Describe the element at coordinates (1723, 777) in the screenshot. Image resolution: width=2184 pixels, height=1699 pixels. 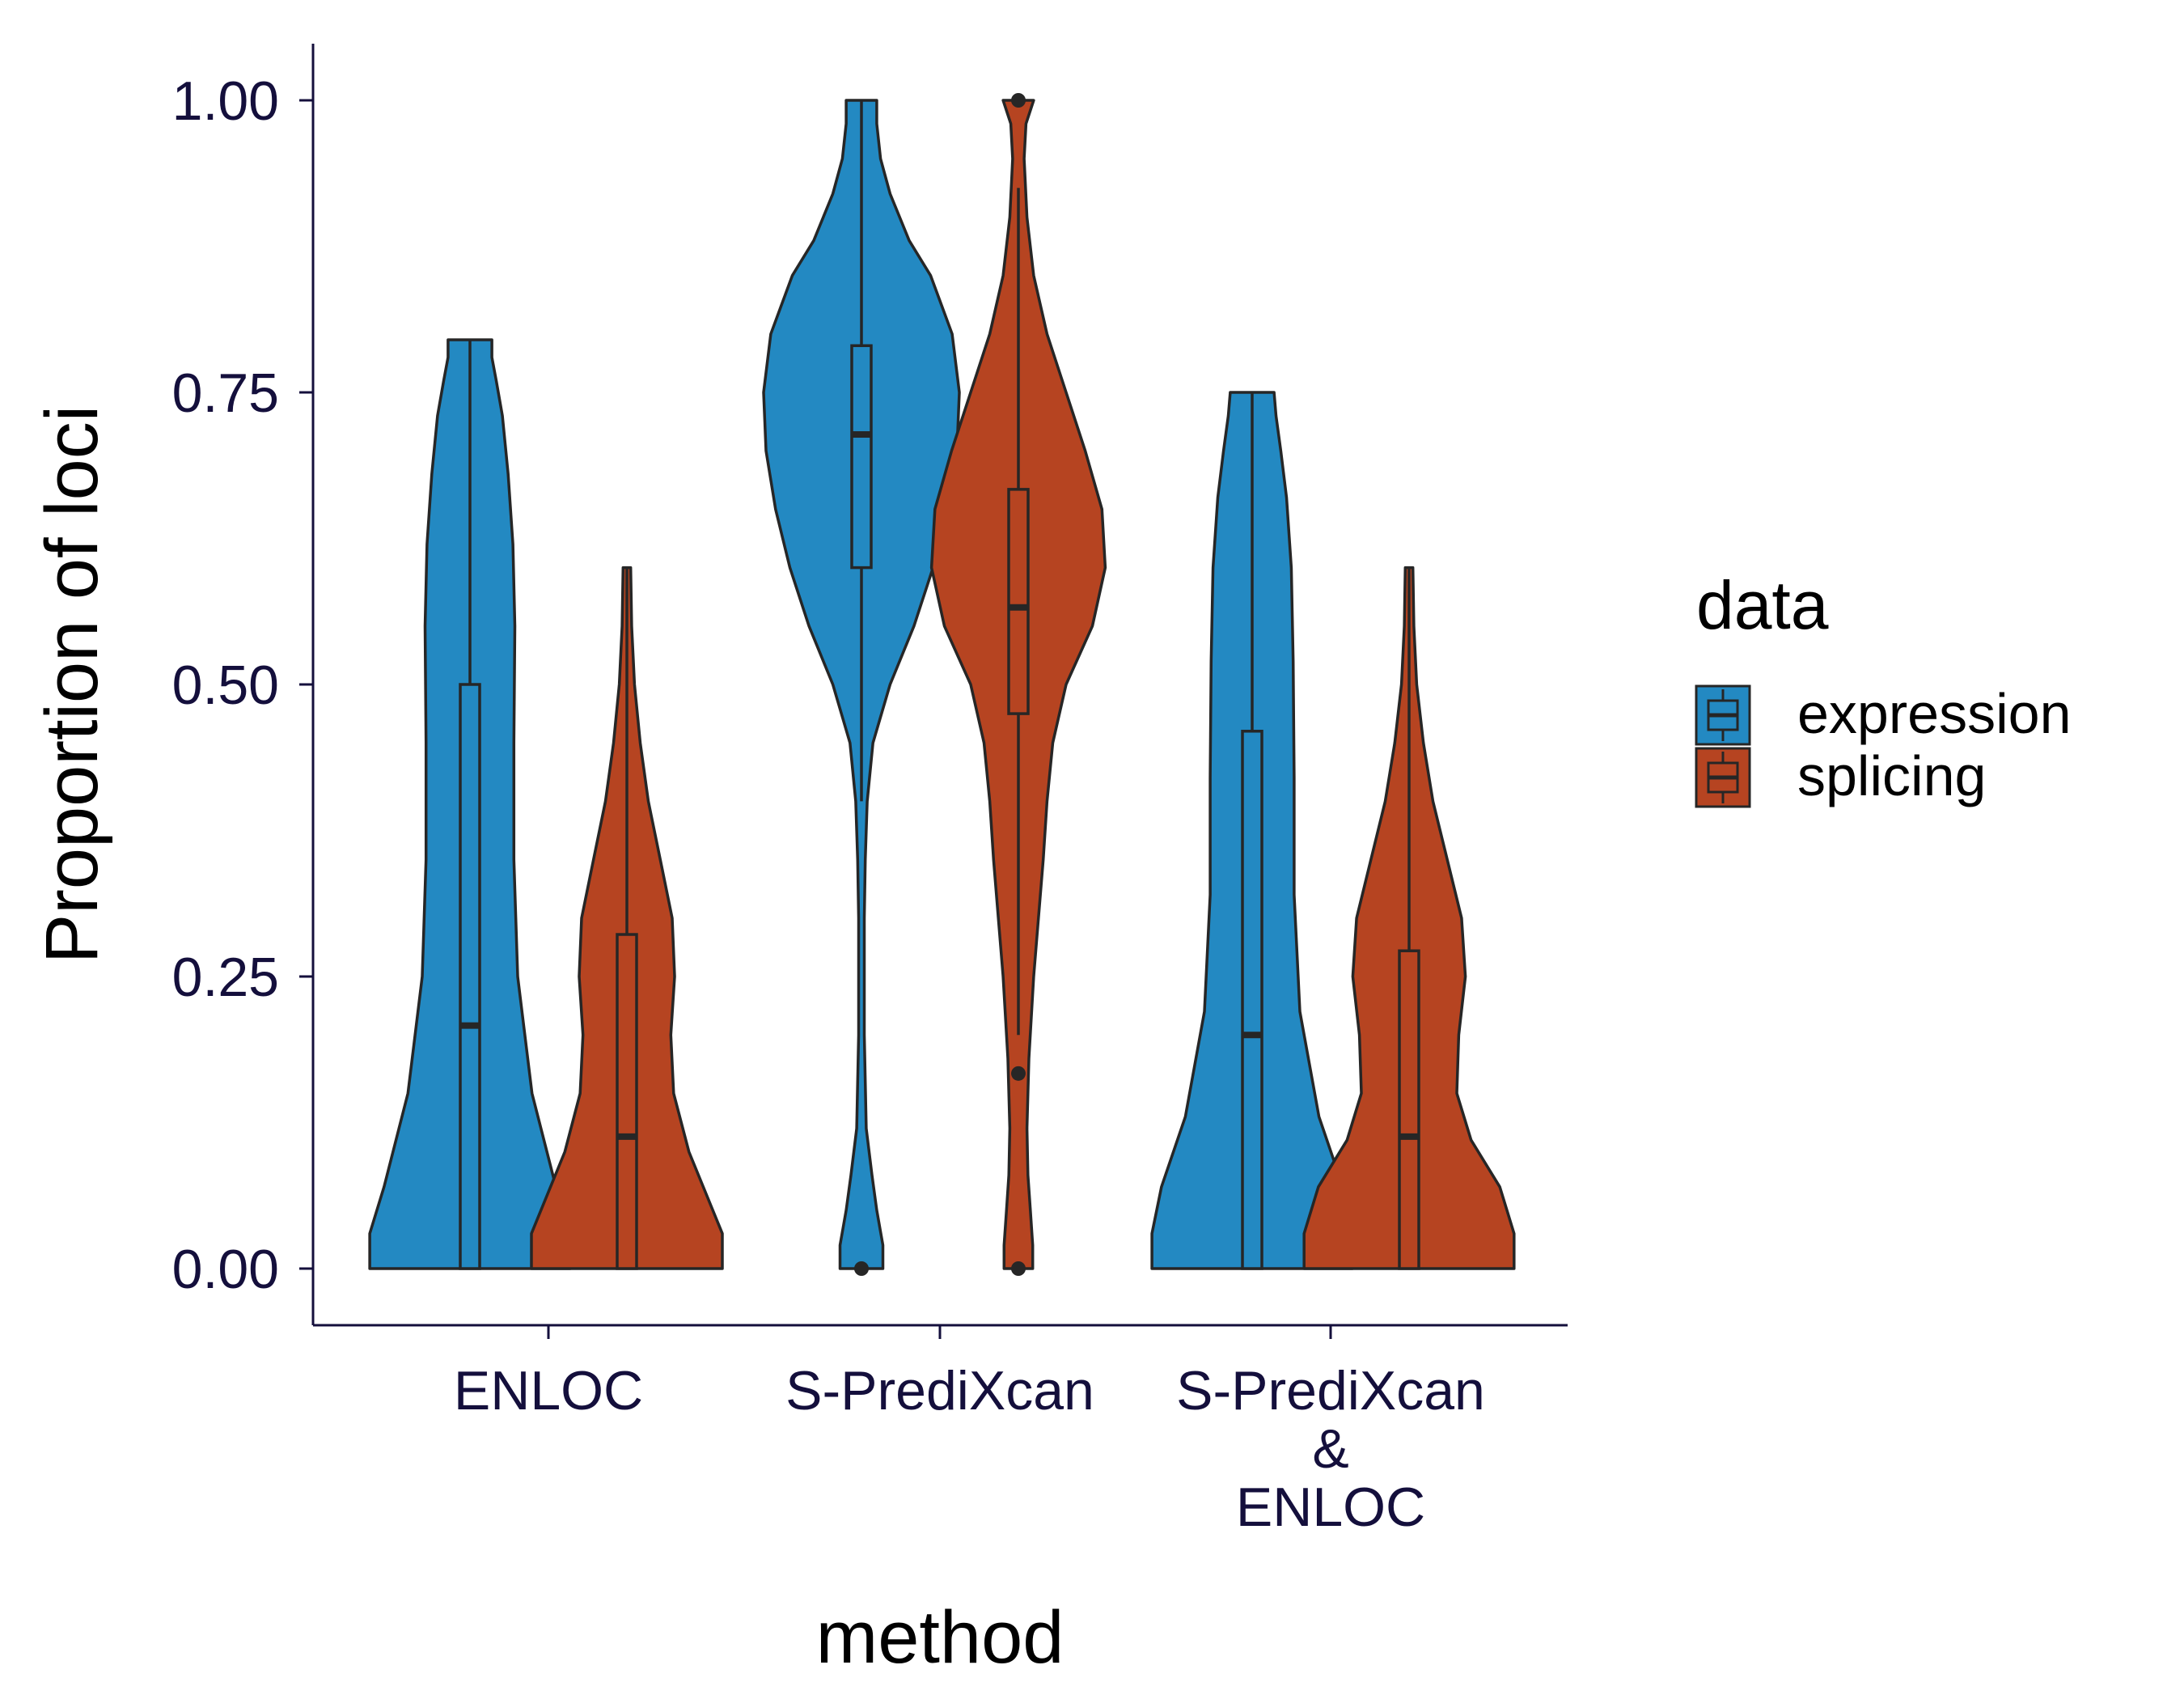
I see `legend-key-splicing` at that location.